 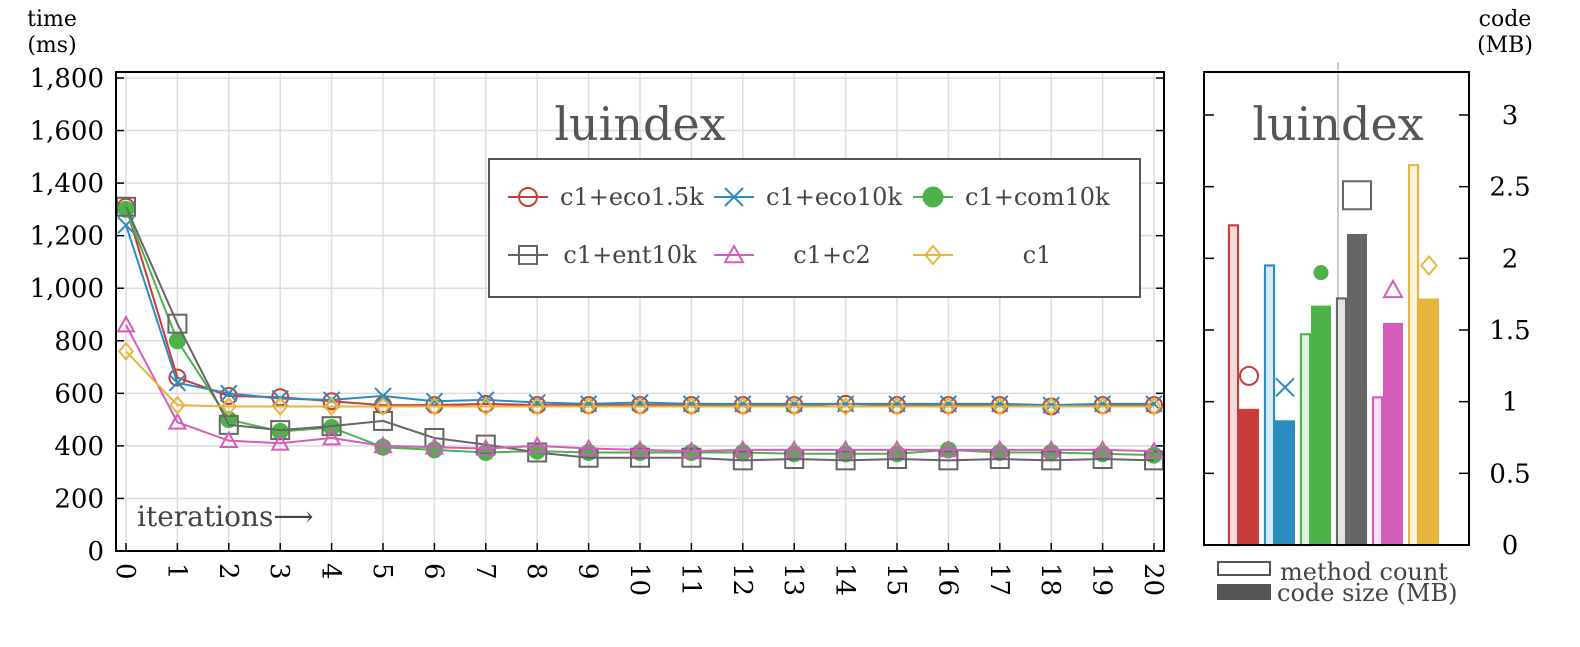 I want to click on y-tick-label: 200, so click(x=79, y=499).